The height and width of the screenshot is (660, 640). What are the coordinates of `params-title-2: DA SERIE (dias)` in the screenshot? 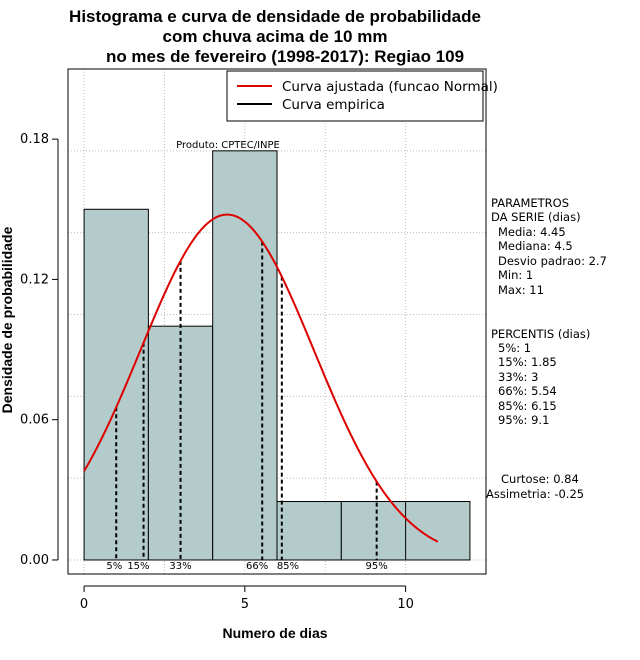 It's located at (536, 217).